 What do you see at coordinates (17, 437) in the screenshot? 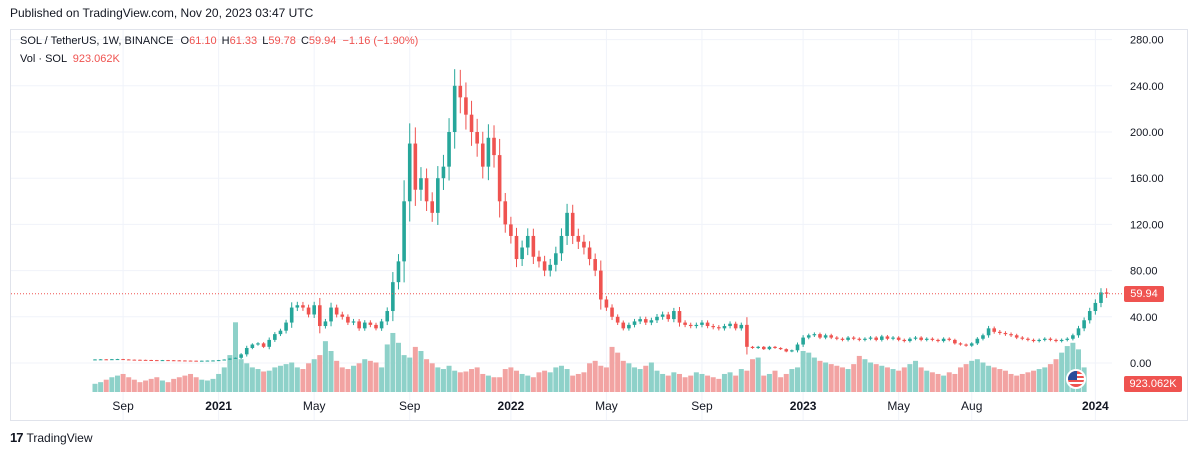
I see `tradingview-logo-icon: 17` at bounding box center [17, 437].